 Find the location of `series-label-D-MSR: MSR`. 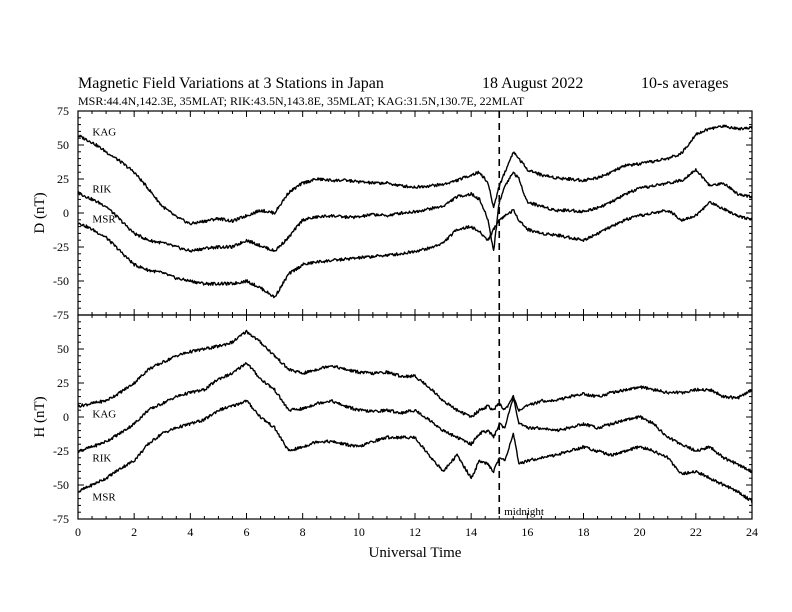

series-label-D-MSR: MSR is located at coordinates (104, 220).